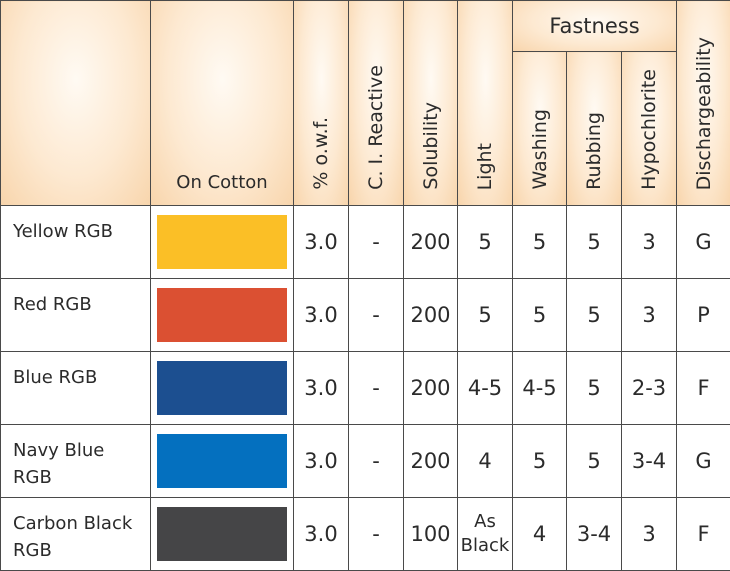 The width and height of the screenshot is (730, 571). I want to click on header-light: Light, so click(485, 103).